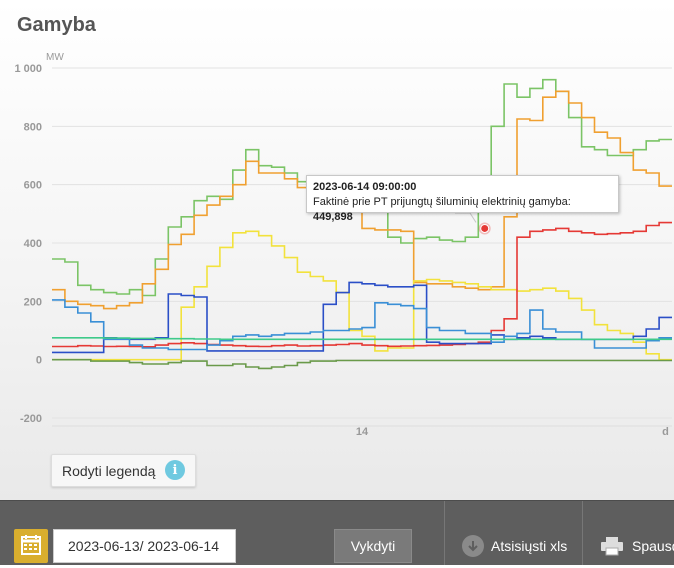  What do you see at coordinates (175, 470) in the screenshot?
I see `info-icon: i` at bounding box center [175, 470].